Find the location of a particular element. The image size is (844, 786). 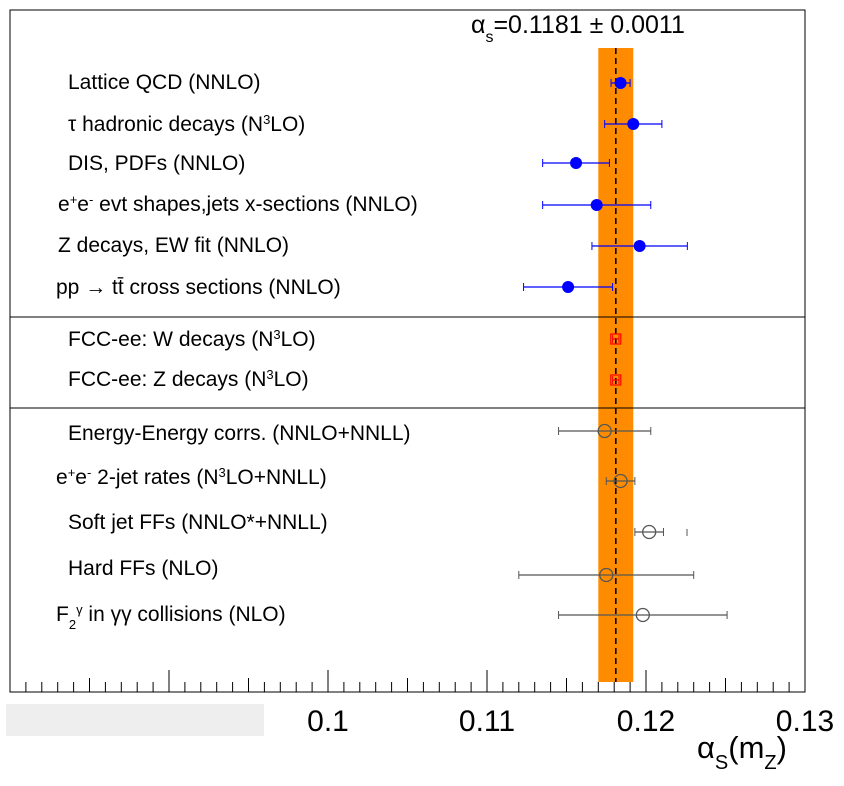

row-label: pp → tt̄ cross sections (NNLO) is located at coordinates (198, 287).